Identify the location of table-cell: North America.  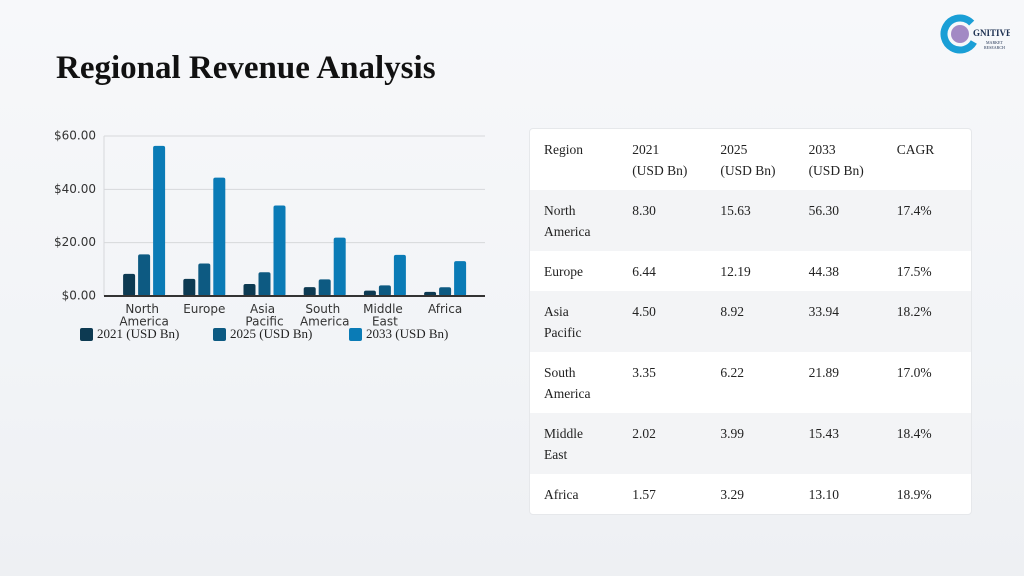
(574, 220).